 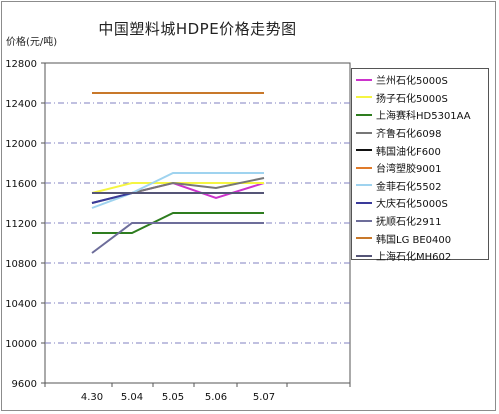 What do you see at coordinates (21, 304) in the screenshot?
I see `y-tick-label: 10400` at bounding box center [21, 304].